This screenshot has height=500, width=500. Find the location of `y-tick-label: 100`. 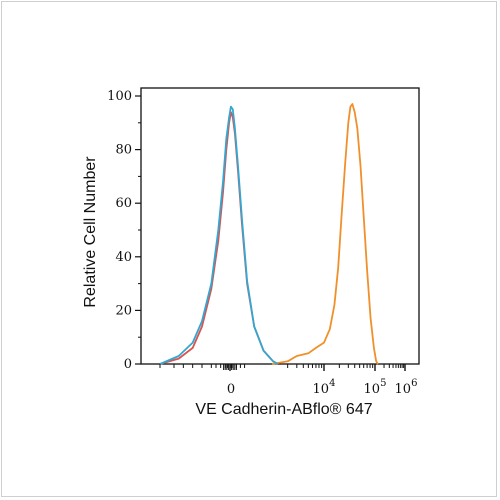

y-tick-label: 100 is located at coordinates (119, 96).